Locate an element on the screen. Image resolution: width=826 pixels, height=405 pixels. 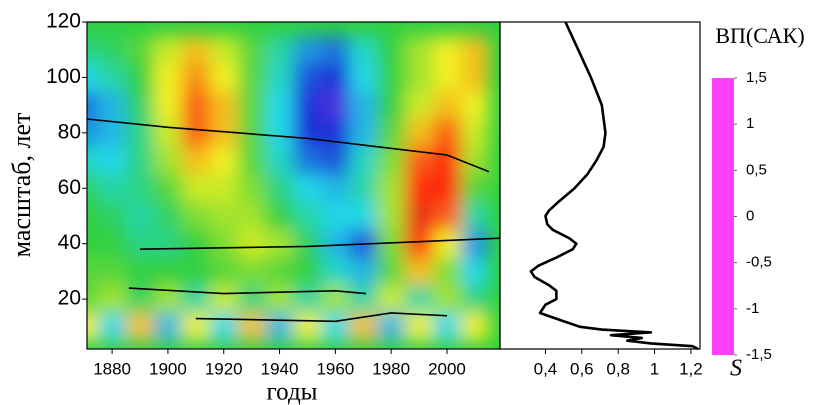
y-tick-label: 20 is located at coordinates (69, 298).